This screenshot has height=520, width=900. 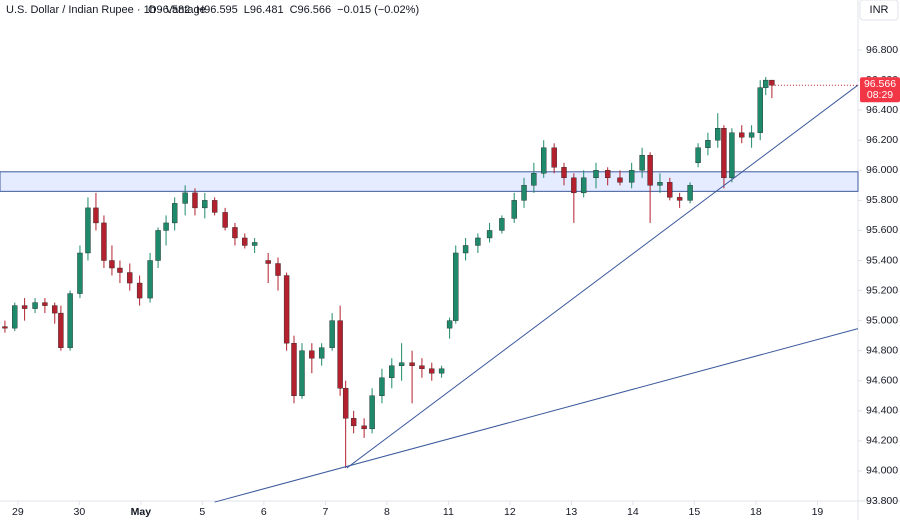 What do you see at coordinates (882, 140) in the screenshot?
I see `y-tick-label: 96.200` at bounding box center [882, 140].